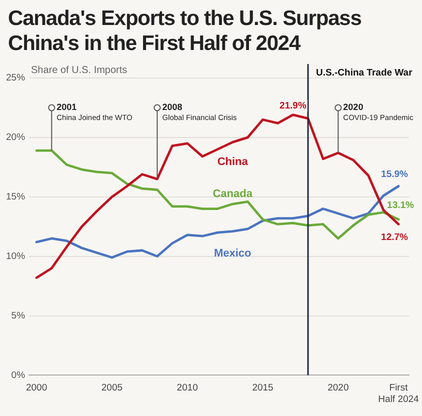 This screenshot has width=422, height=416. What do you see at coordinates (398, 393) in the screenshot?
I see `x-tick-label: First Half 2024` at bounding box center [398, 393].